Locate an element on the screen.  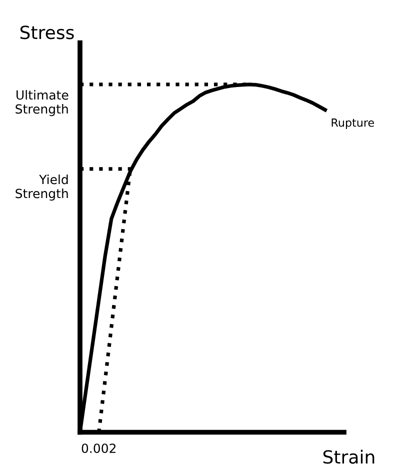
ref-line-label: Ultimate Strength is located at coordinates (42, 103).